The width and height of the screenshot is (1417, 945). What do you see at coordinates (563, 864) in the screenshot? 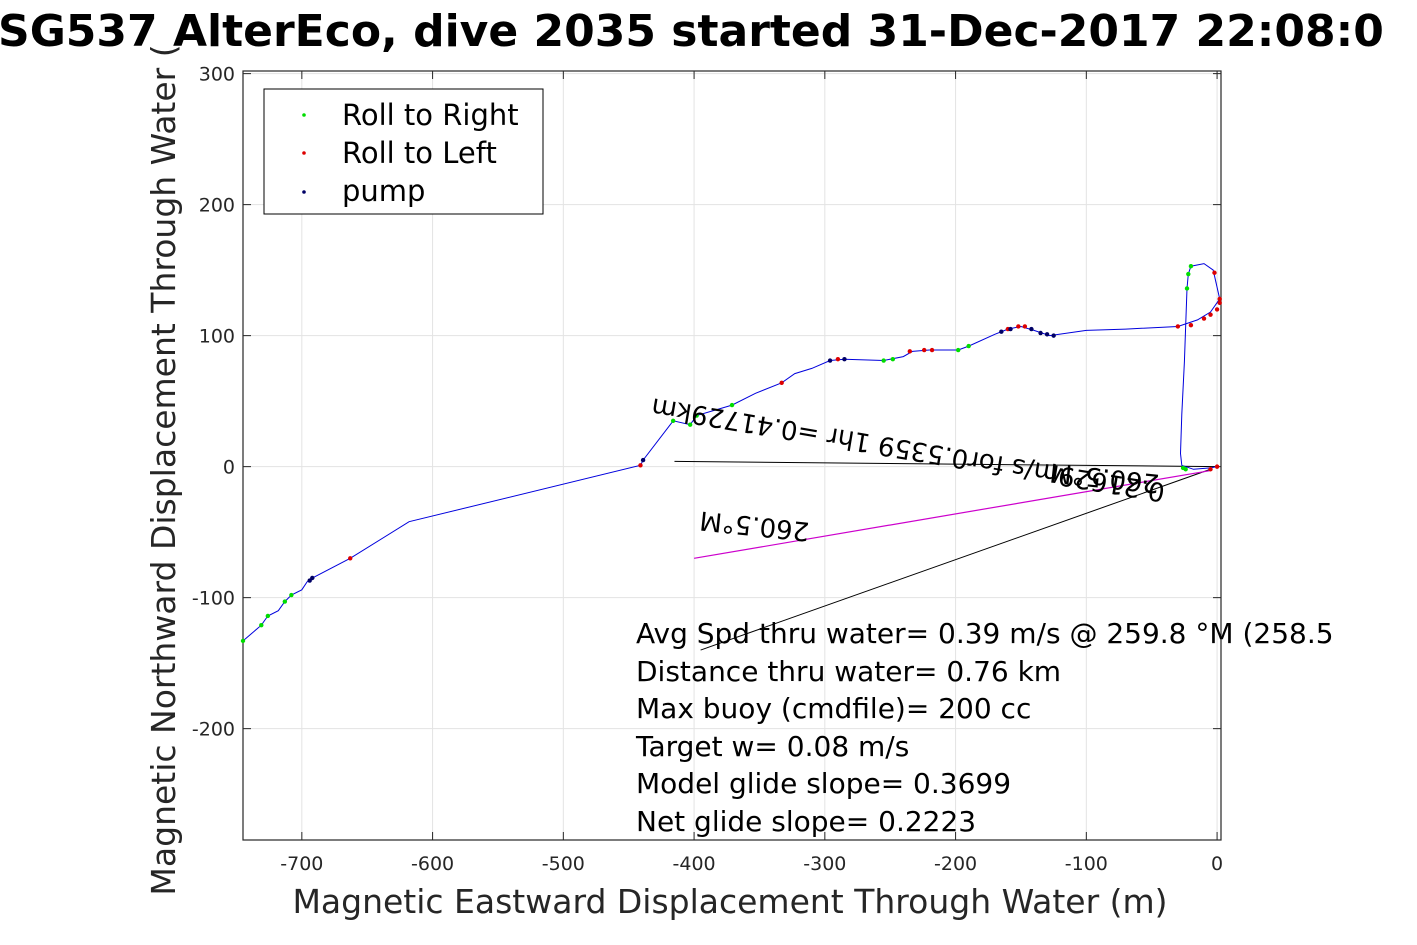
I see `x-tick-label: -500` at bounding box center [563, 864].